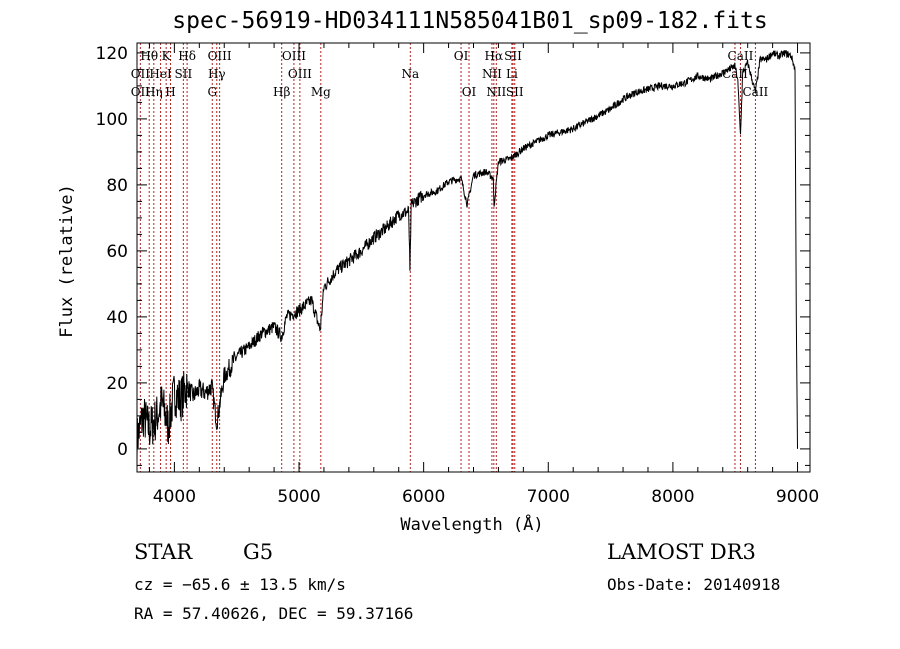  I want to click on object-class: STAR, so click(163, 552).